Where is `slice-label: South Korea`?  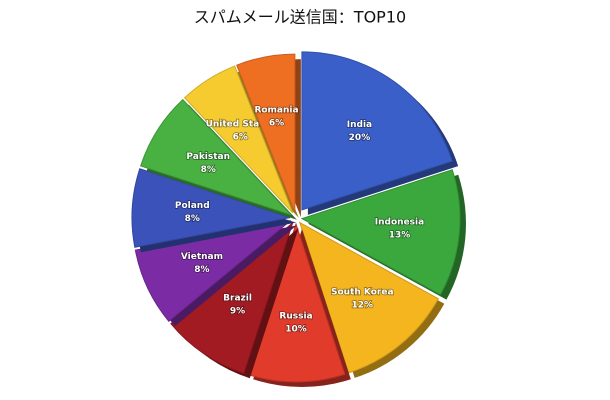
slice-label: South Korea is located at coordinates (362, 293).